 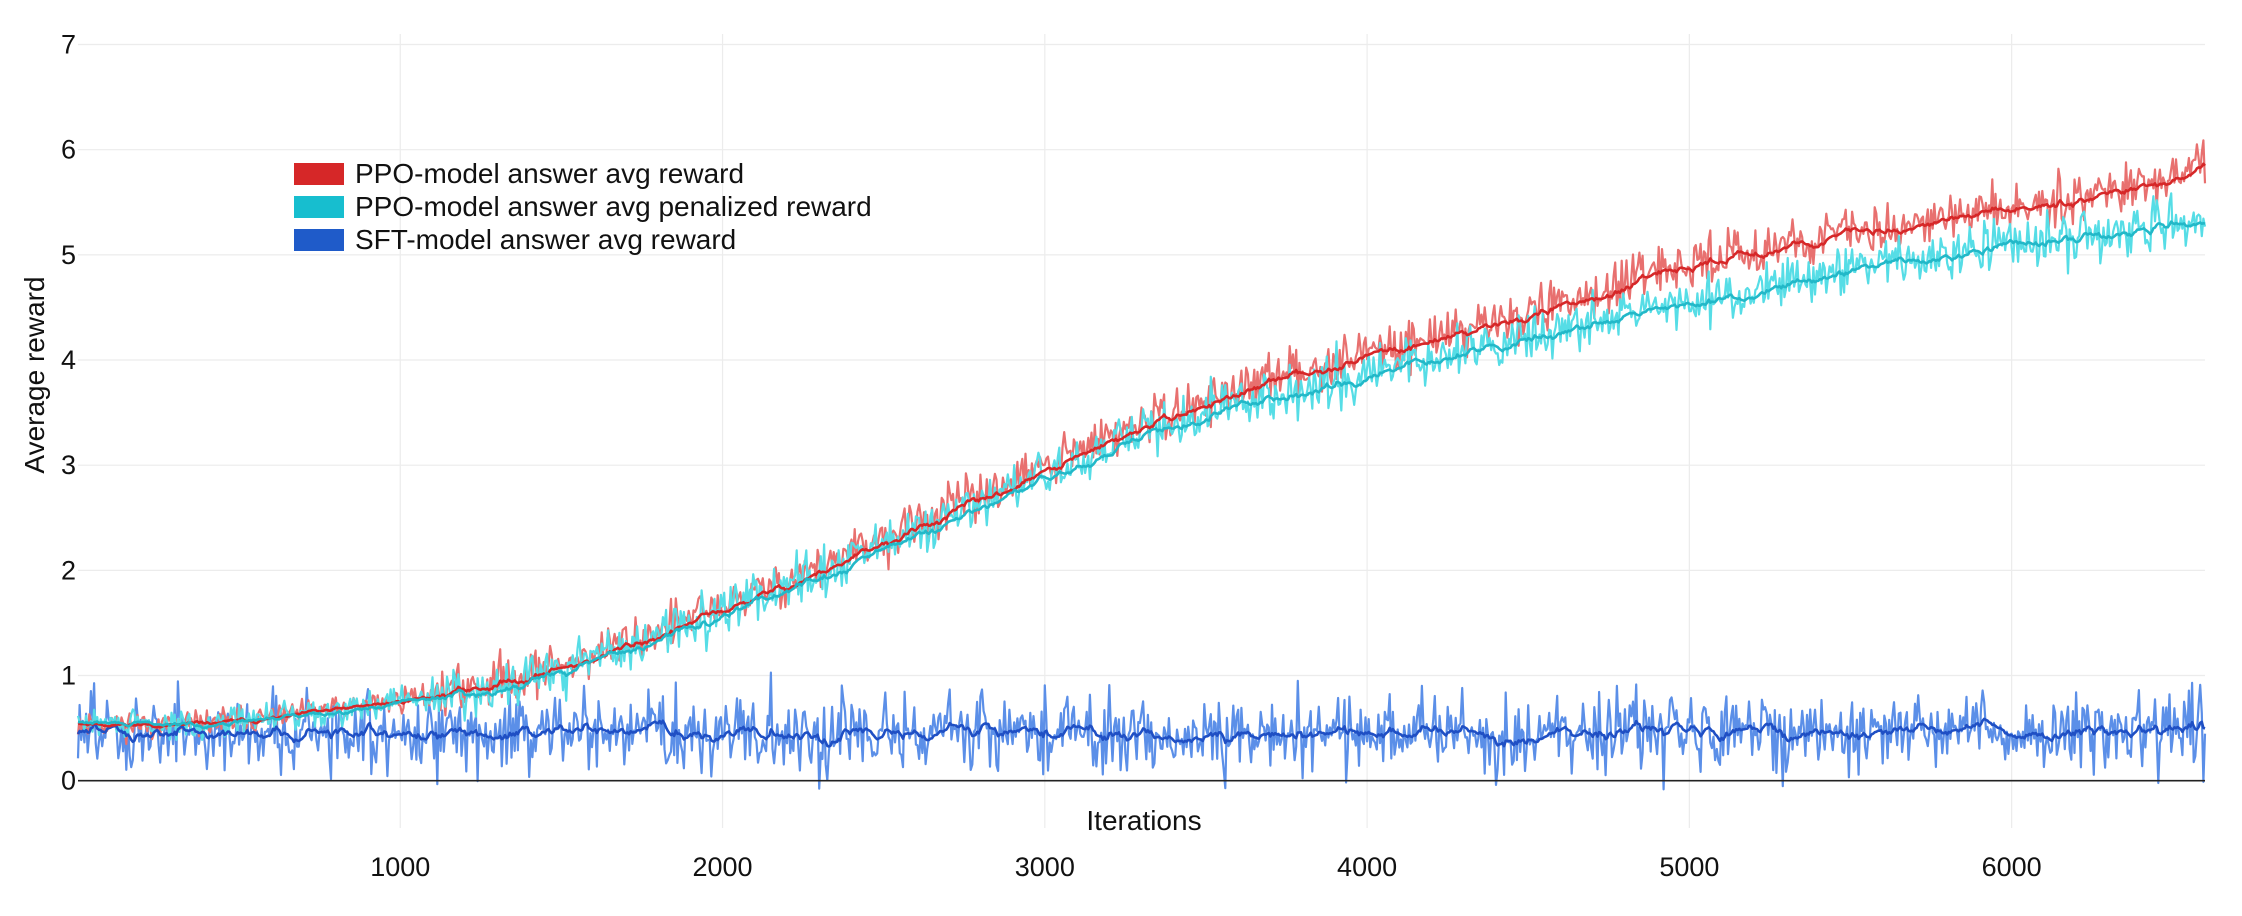 What do you see at coordinates (68, 255) in the screenshot?
I see `y-tick-label-5: 5` at bounding box center [68, 255].